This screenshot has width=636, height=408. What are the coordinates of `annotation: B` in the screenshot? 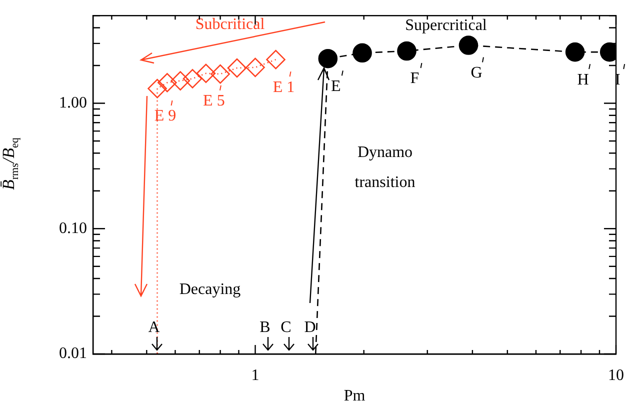 It's located at (265, 327).